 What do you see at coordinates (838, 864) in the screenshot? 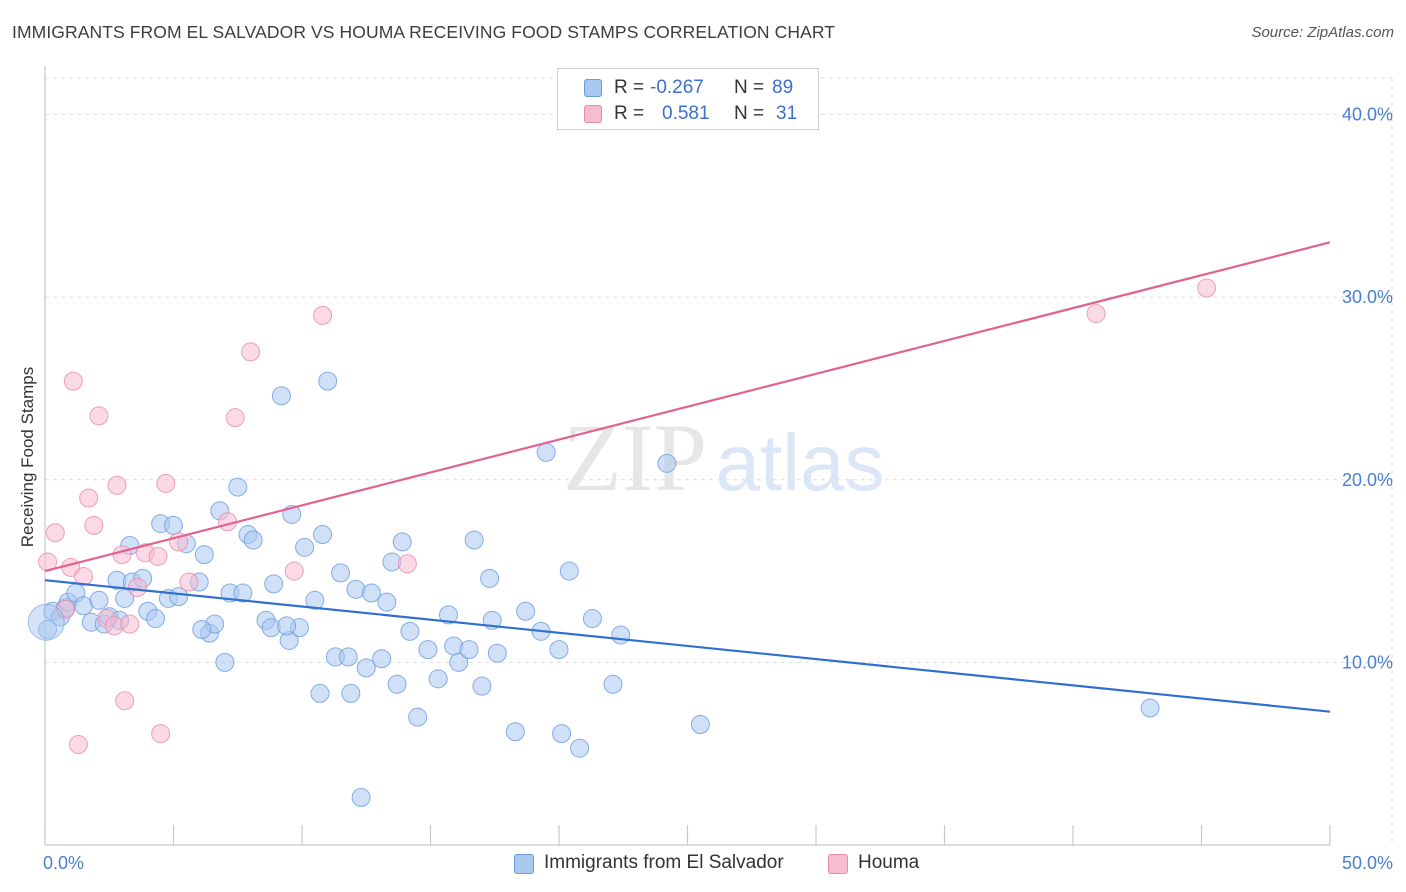
I see `bottom-legend-swatch-houma` at bounding box center [838, 864].